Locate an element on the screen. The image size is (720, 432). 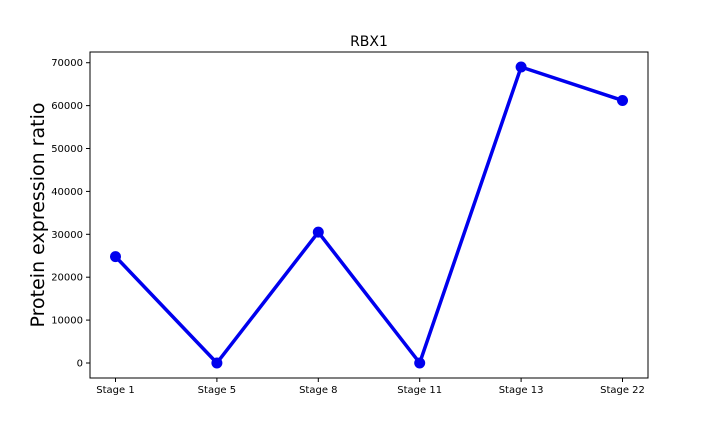
y-tick-label: 10000 is located at coordinates (67, 321).